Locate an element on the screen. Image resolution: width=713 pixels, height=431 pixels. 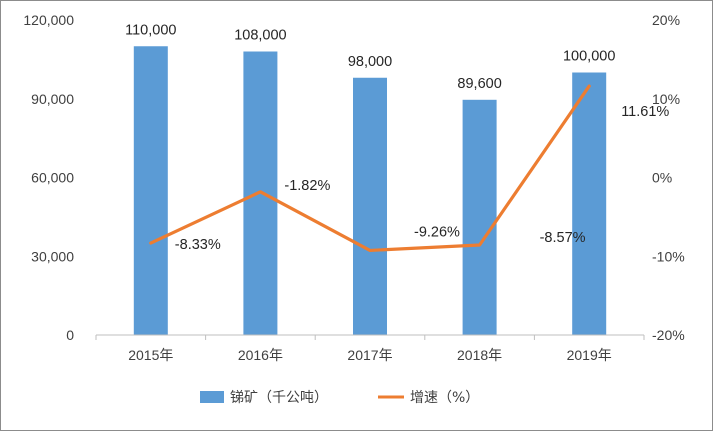
line-data-label: -9.26% is located at coordinates (437, 232).